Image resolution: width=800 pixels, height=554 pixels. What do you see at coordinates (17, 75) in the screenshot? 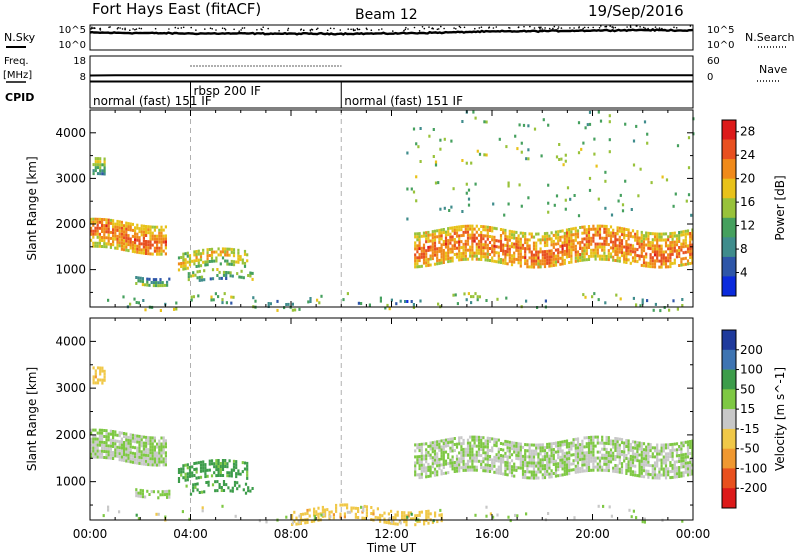
I see `freq-unit-label: [MHz]` at bounding box center [17, 75].